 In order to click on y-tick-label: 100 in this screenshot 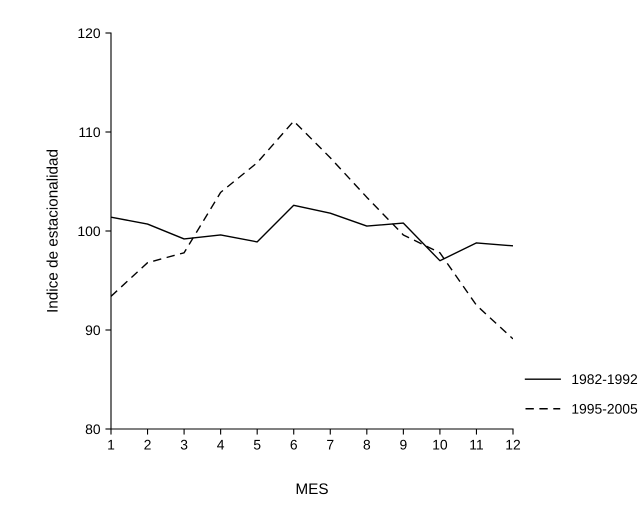, I will do `click(89, 231)`.